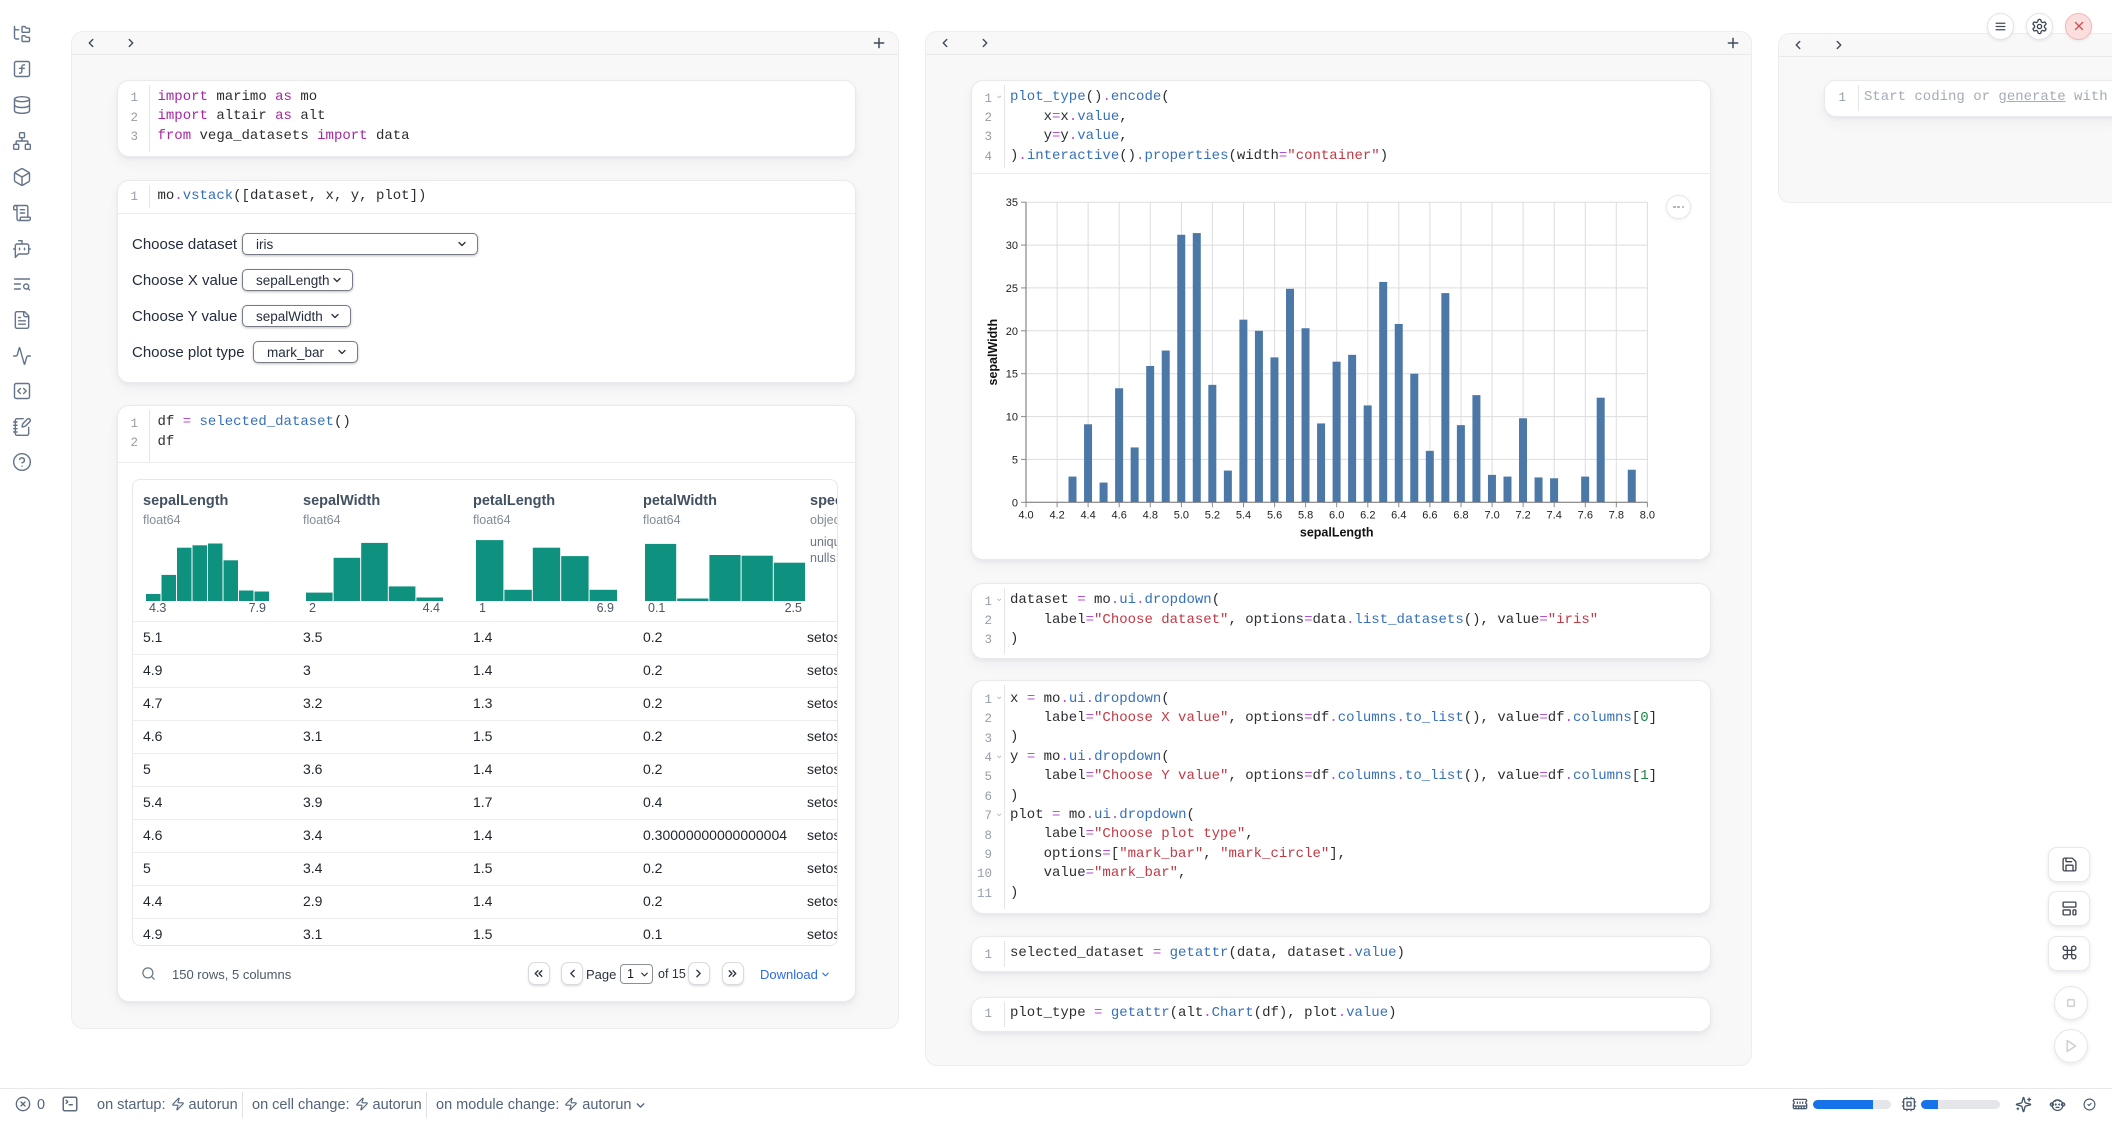 The image size is (2112, 1122). Describe the element at coordinates (1025, 516) in the screenshot. I see `svg-text: 4.0` at that location.